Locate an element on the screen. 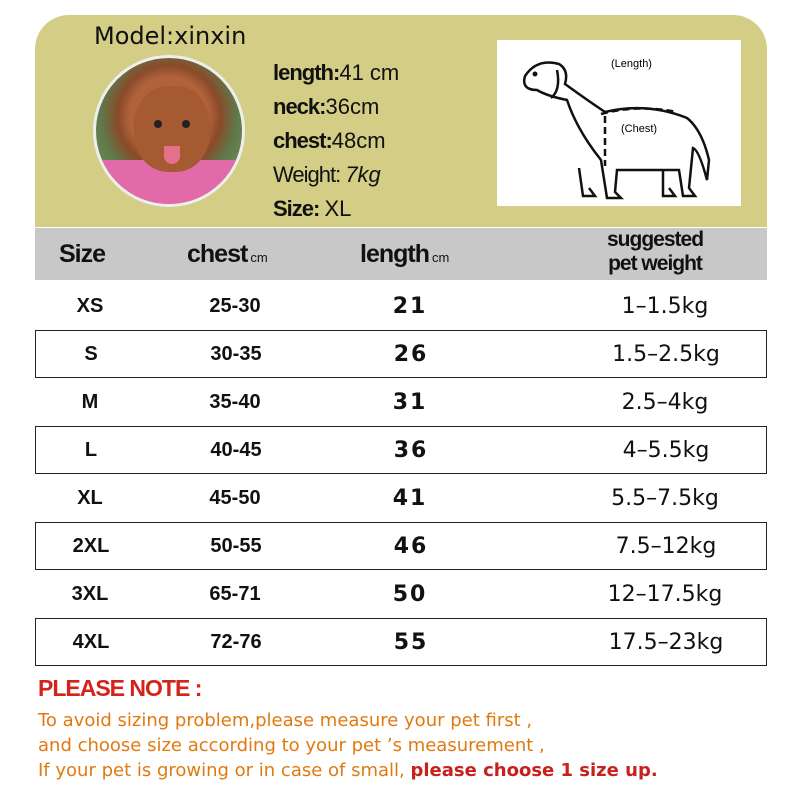 Image resolution: width=800 pixels, height=800 pixels. cell-weight: 1–1.5kg is located at coordinates (665, 306).